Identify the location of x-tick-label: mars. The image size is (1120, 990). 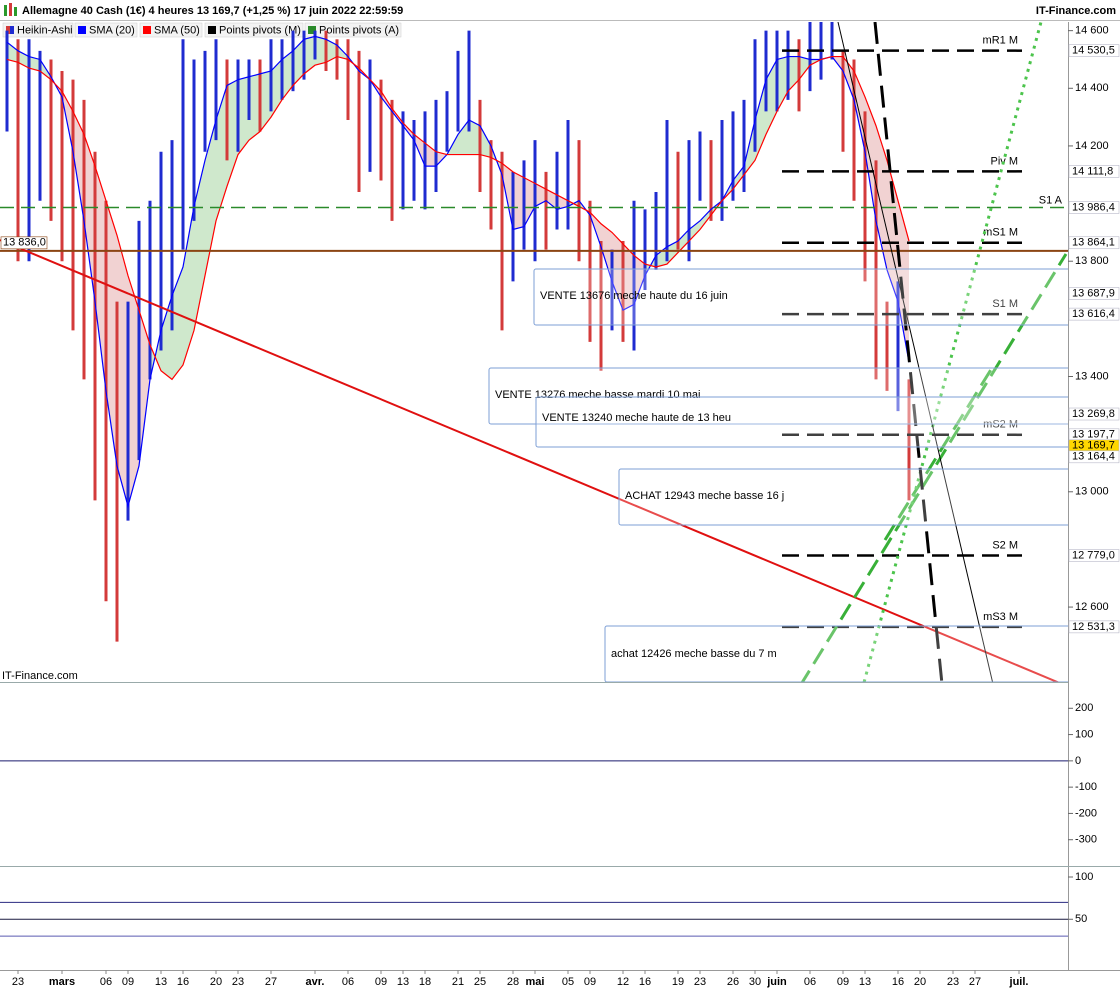
(62, 982).